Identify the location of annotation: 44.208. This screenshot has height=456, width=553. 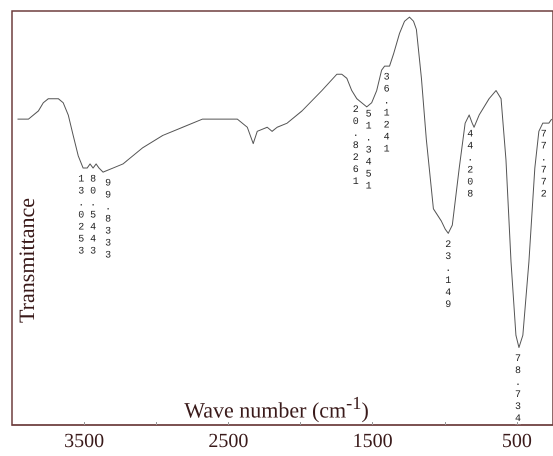
(470, 165).